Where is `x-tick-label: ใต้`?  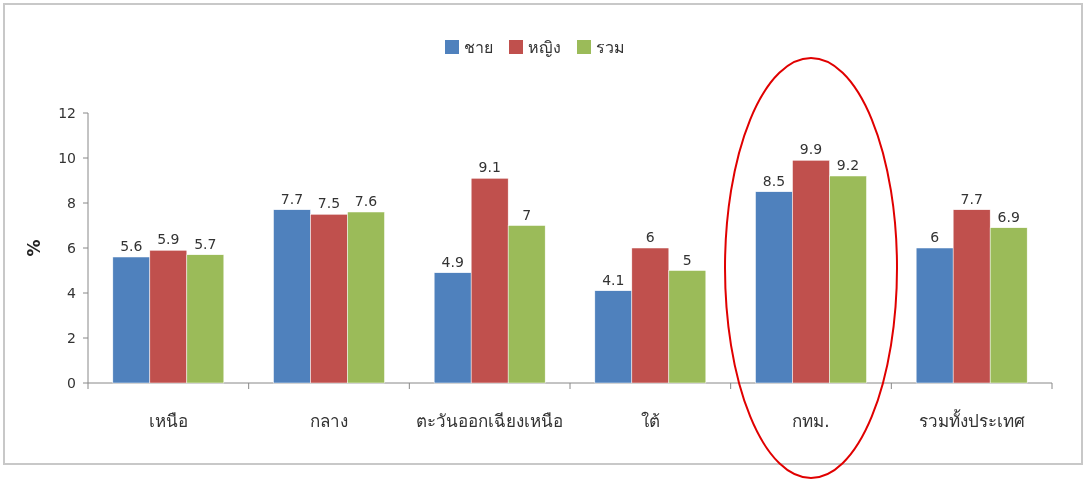 x-tick-label: ใต้ is located at coordinates (650, 421).